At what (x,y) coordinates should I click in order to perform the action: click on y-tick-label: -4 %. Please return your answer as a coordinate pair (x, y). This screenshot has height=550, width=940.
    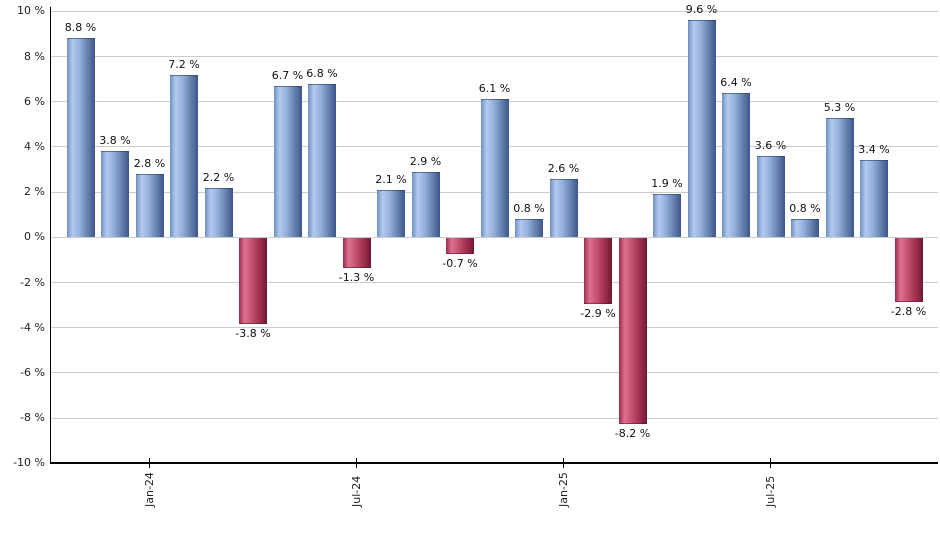
    Looking at the image, I should click on (32, 327).